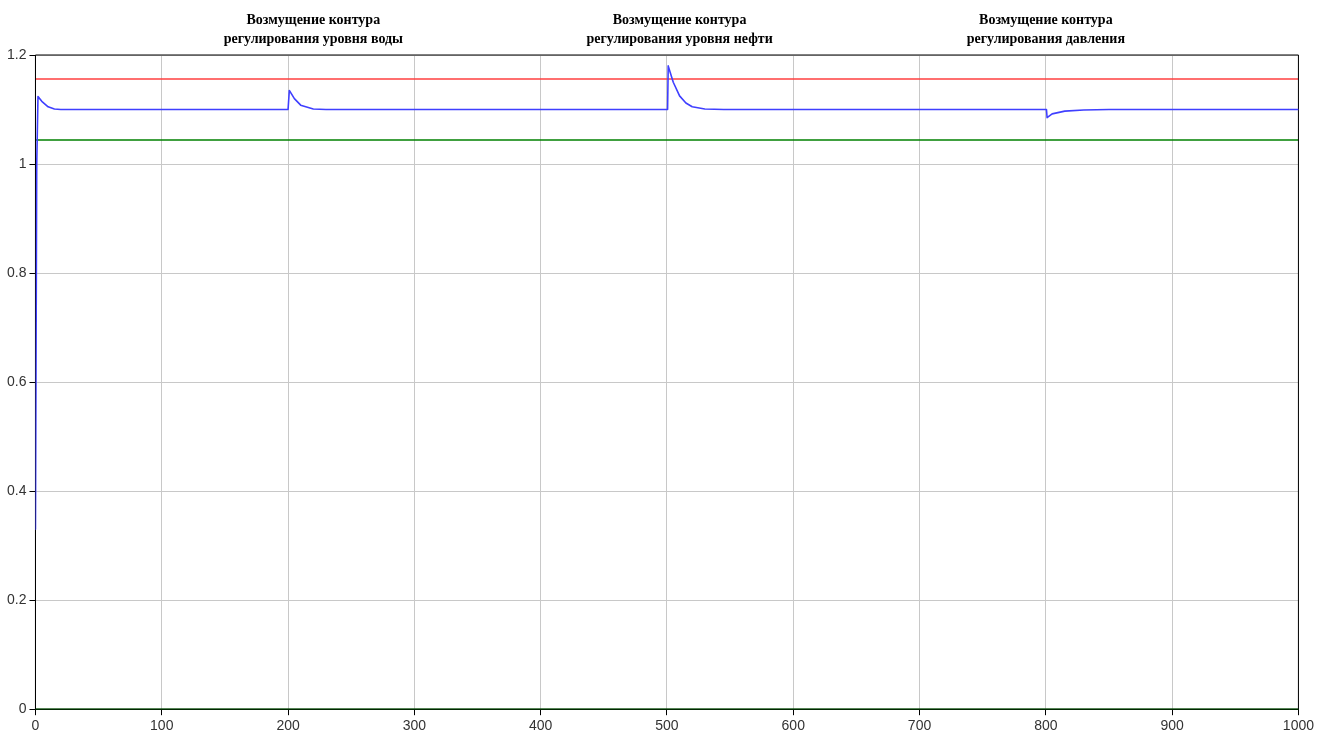 Image resolution: width=1317 pixels, height=740 pixels. I want to click on y-tick-label: 1, so click(22, 162).